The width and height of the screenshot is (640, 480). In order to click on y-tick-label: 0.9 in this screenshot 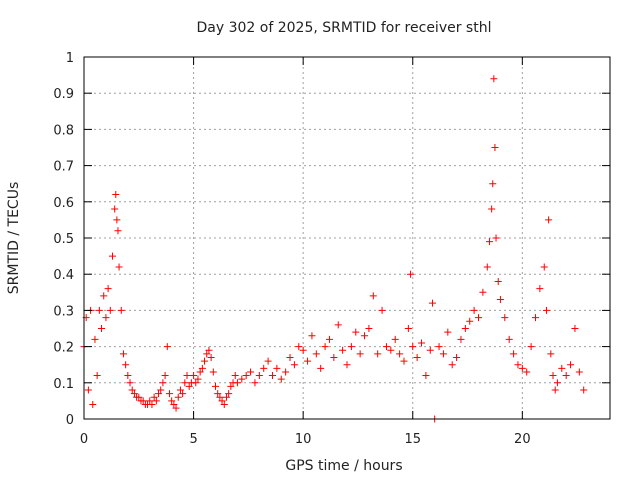, I will do `click(63, 94)`.